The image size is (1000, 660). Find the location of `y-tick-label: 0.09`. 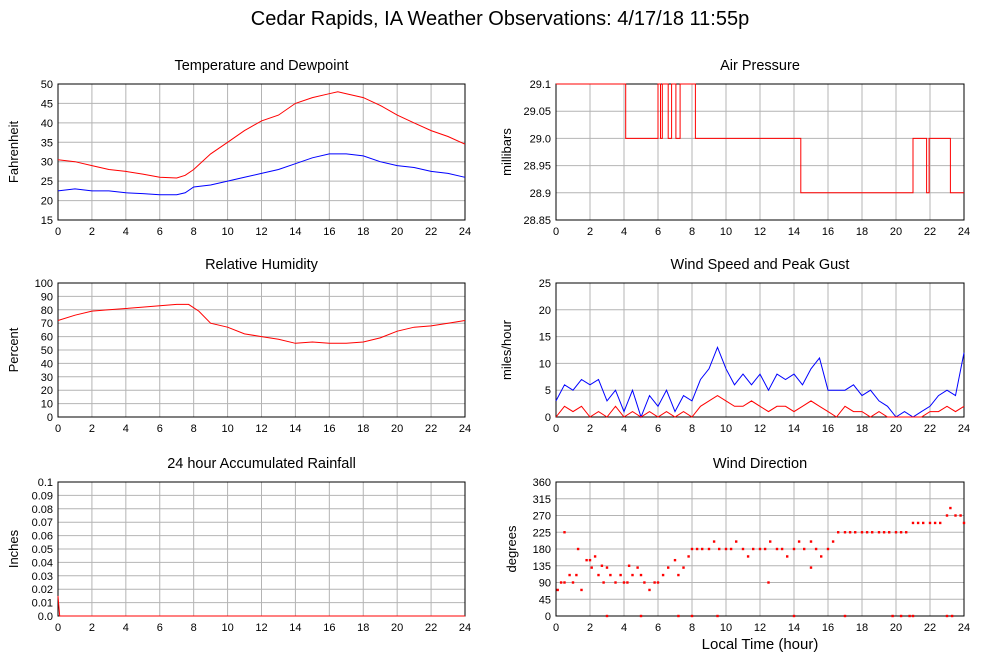

y-tick-label: 0.09 is located at coordinates (42, 496).